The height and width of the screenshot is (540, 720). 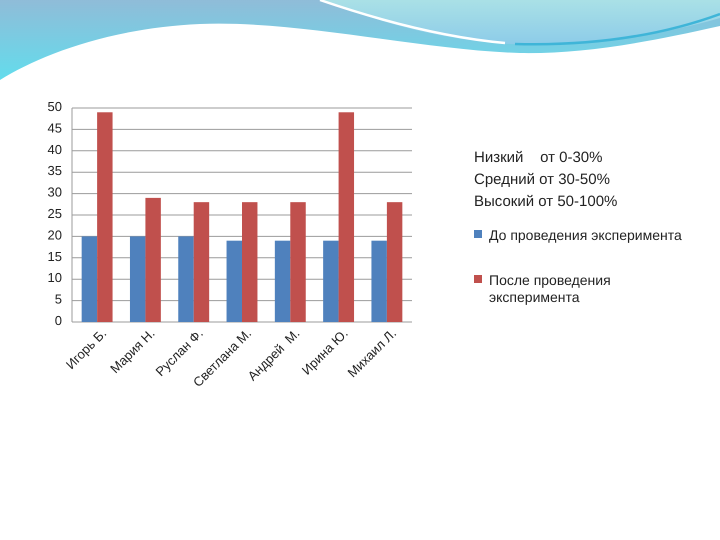 I want to click on text: Высокий от 50-100%, so click(x=546, y=201).